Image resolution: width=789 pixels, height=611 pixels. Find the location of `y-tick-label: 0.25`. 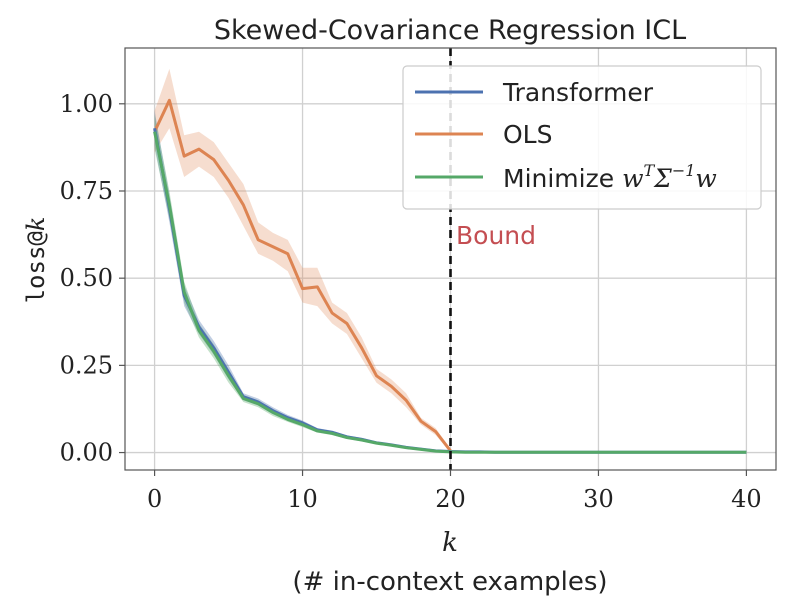

y-tick-label: 0.25 is located at coordinates (86, 365).